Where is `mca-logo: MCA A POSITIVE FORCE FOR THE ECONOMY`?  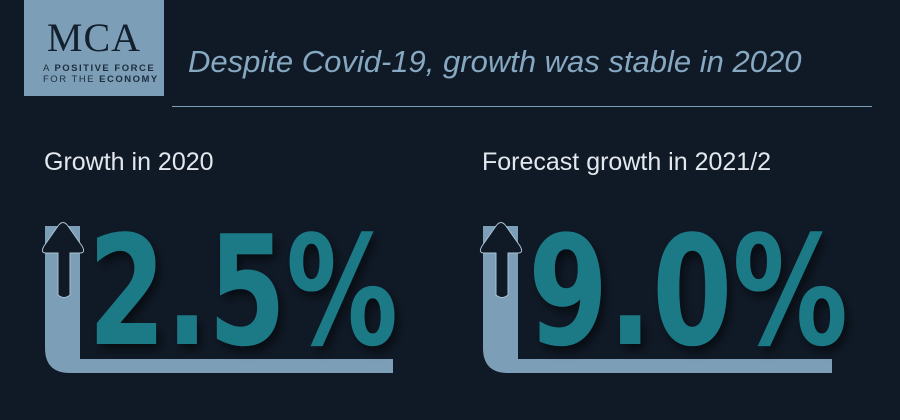
mca-logo: MCA A POSITIVE FORCE FOR THE ECONOMY is located at coordinates (94, 48).